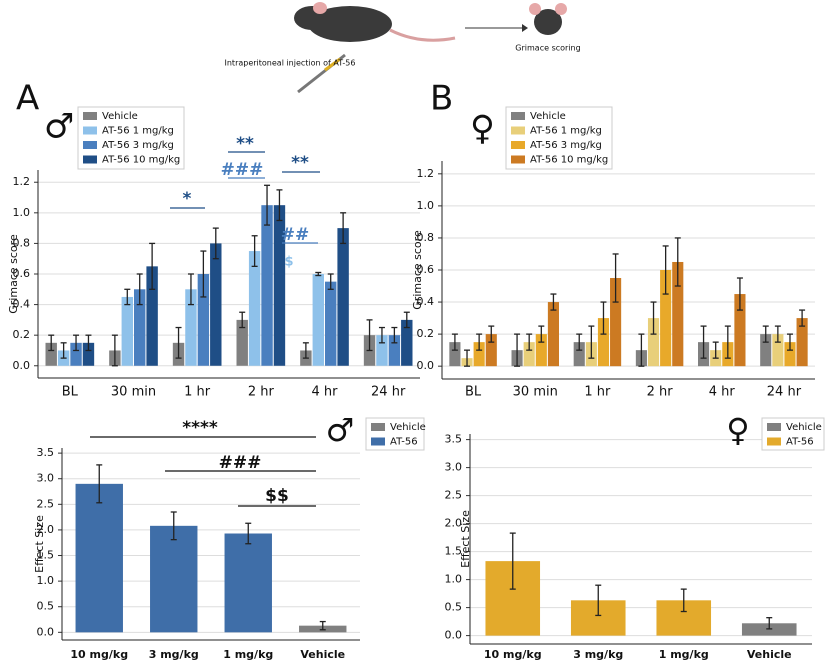 The height and width of the screenshot is (664, 837). What do you see at coordinates (174, 654) in the screenshot?
I see `x-tick-label: 3 mg/kg` at bounding box center [174, 654].